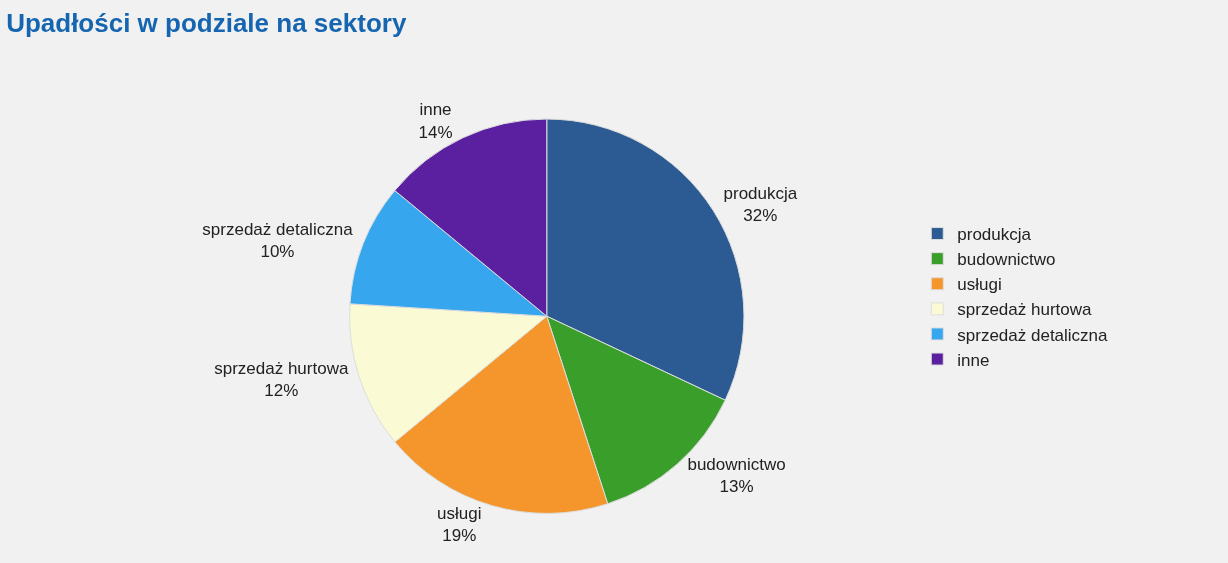 The height and width of the screenshot is (563, 1228). What do you see at coordinates (979, 285) in the screenshot?
I see `legend-label: usługi` at bounding box center [979, 285].